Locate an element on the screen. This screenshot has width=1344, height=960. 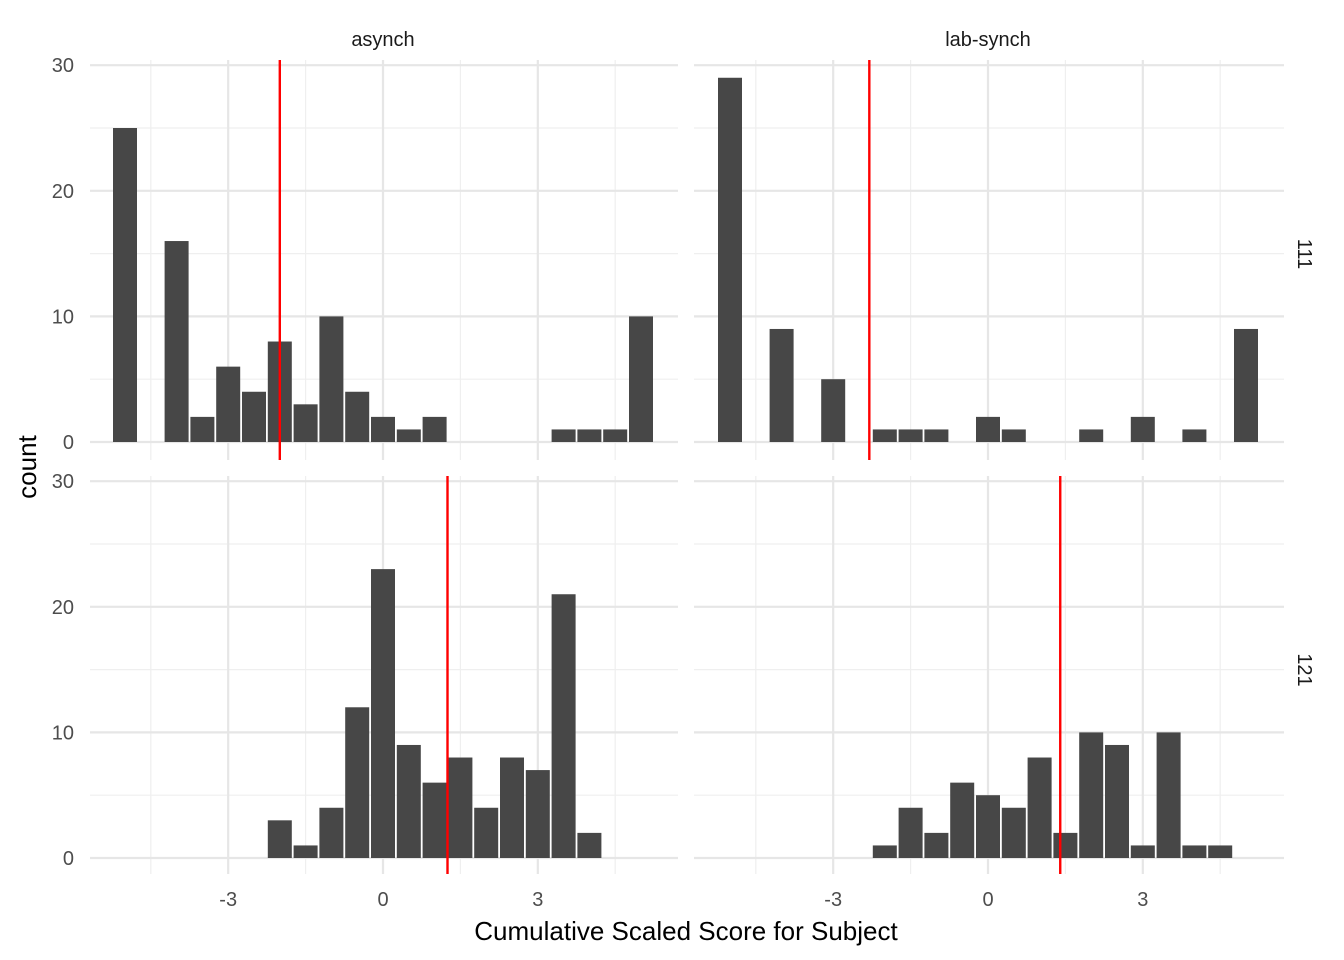
strip-label-row-111: 111 is located at coordinates (1304, 254).